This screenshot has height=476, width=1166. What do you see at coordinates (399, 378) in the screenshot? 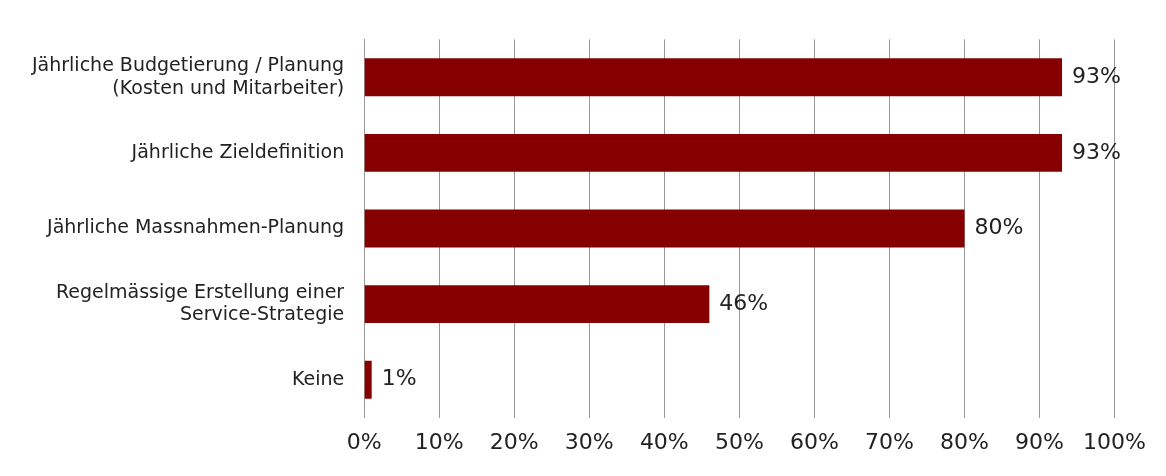
I see `data-label: 1%` at bounding box center [399, 378].